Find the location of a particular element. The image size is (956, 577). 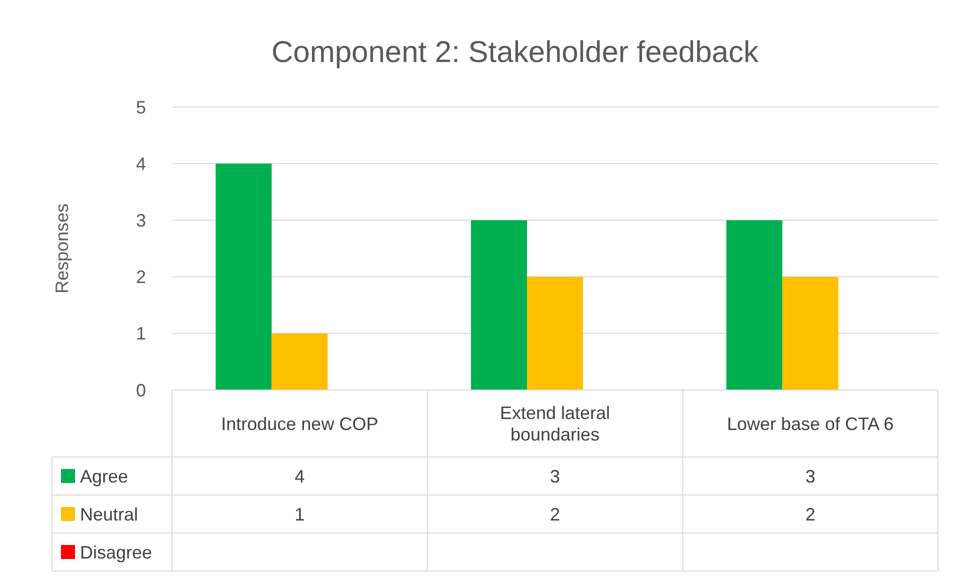

legend-label: Disagree is located at coordinates (116, 552).